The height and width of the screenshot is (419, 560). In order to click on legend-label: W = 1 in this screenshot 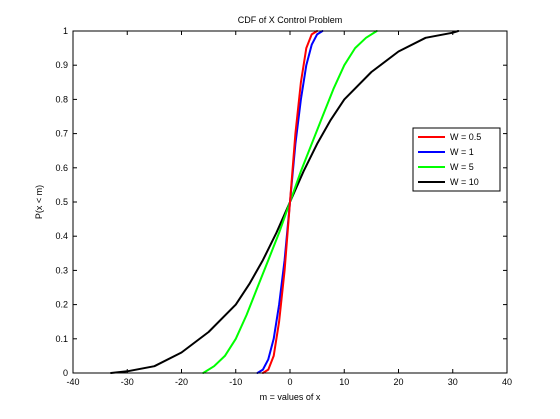, I will do `click(462, 152)`.